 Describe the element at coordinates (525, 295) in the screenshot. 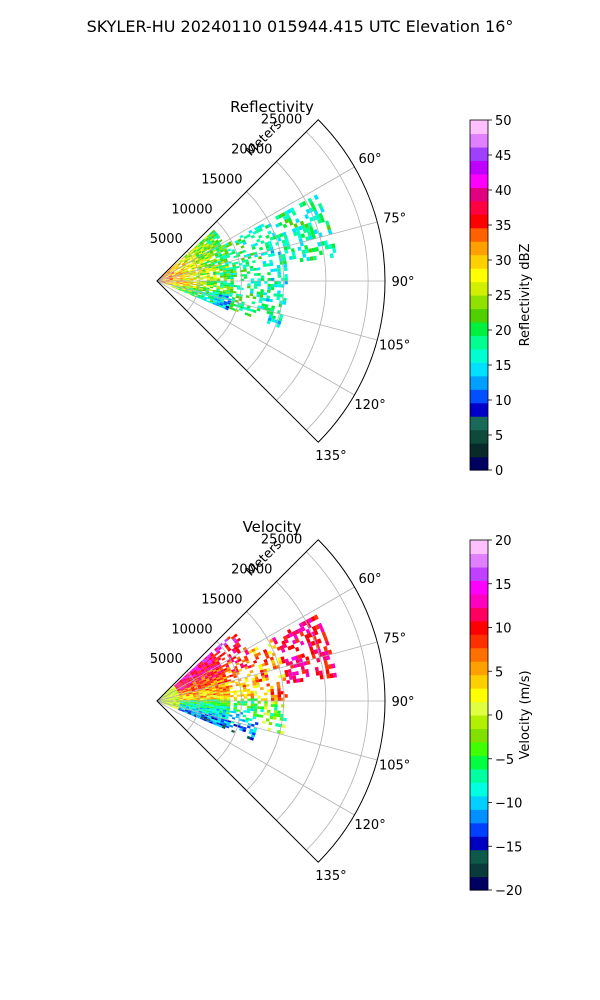

I see `colorbar-label: Reflectivity dBZ` at that location.